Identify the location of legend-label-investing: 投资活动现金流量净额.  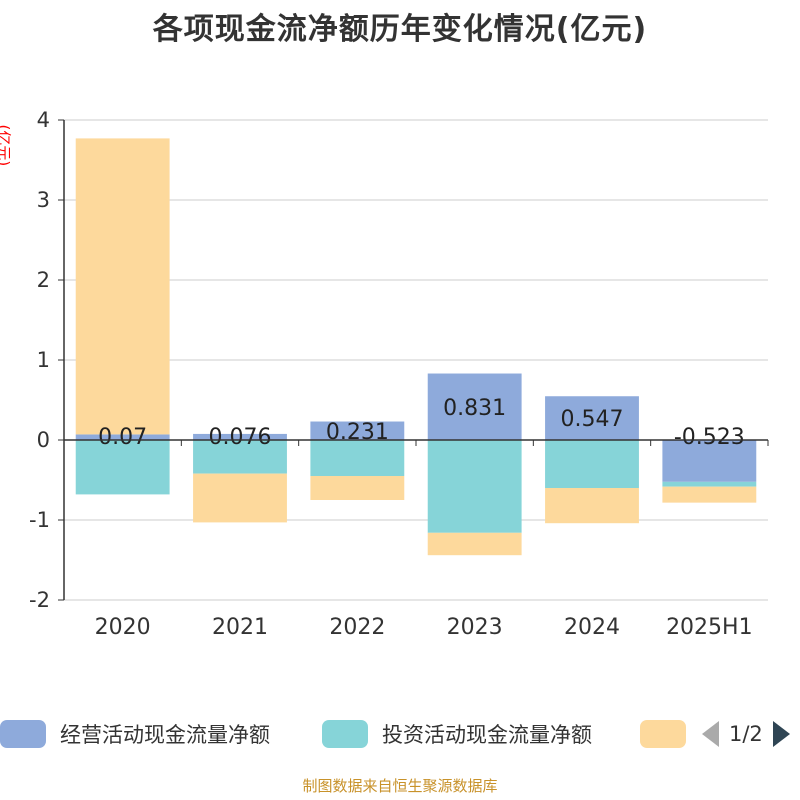
(487, 735).